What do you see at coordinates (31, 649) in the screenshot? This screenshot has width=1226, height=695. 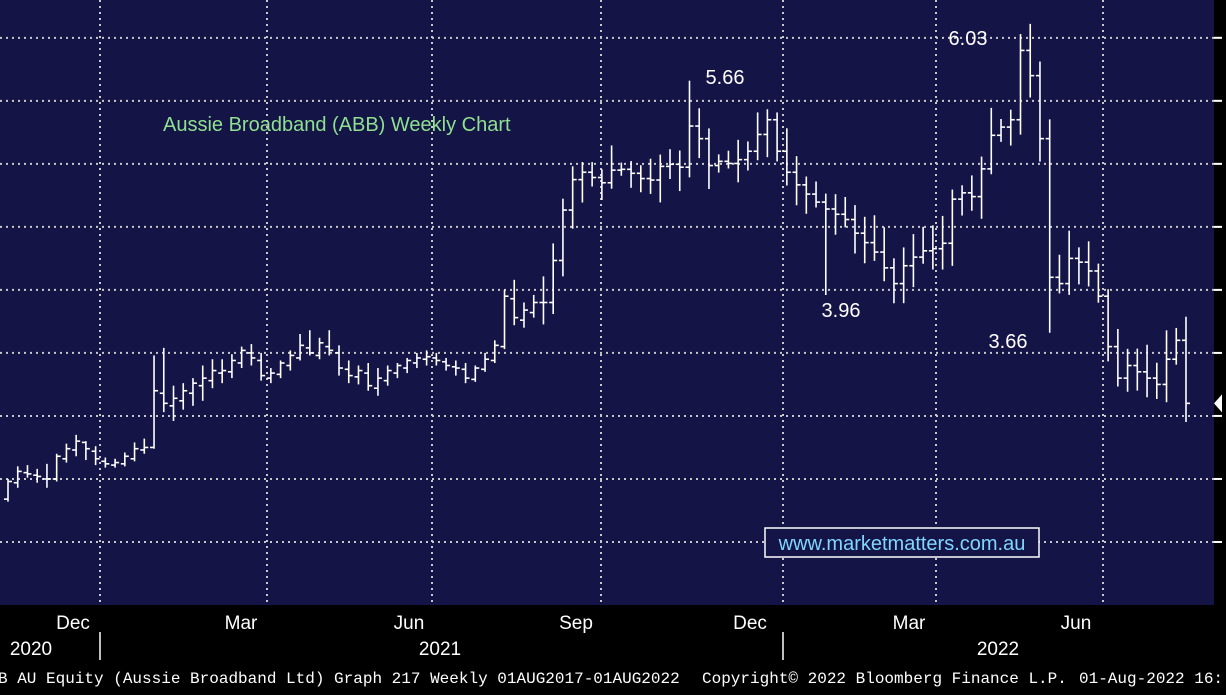 I see `x-year-label: 2020` at bounding box center [31, 649].